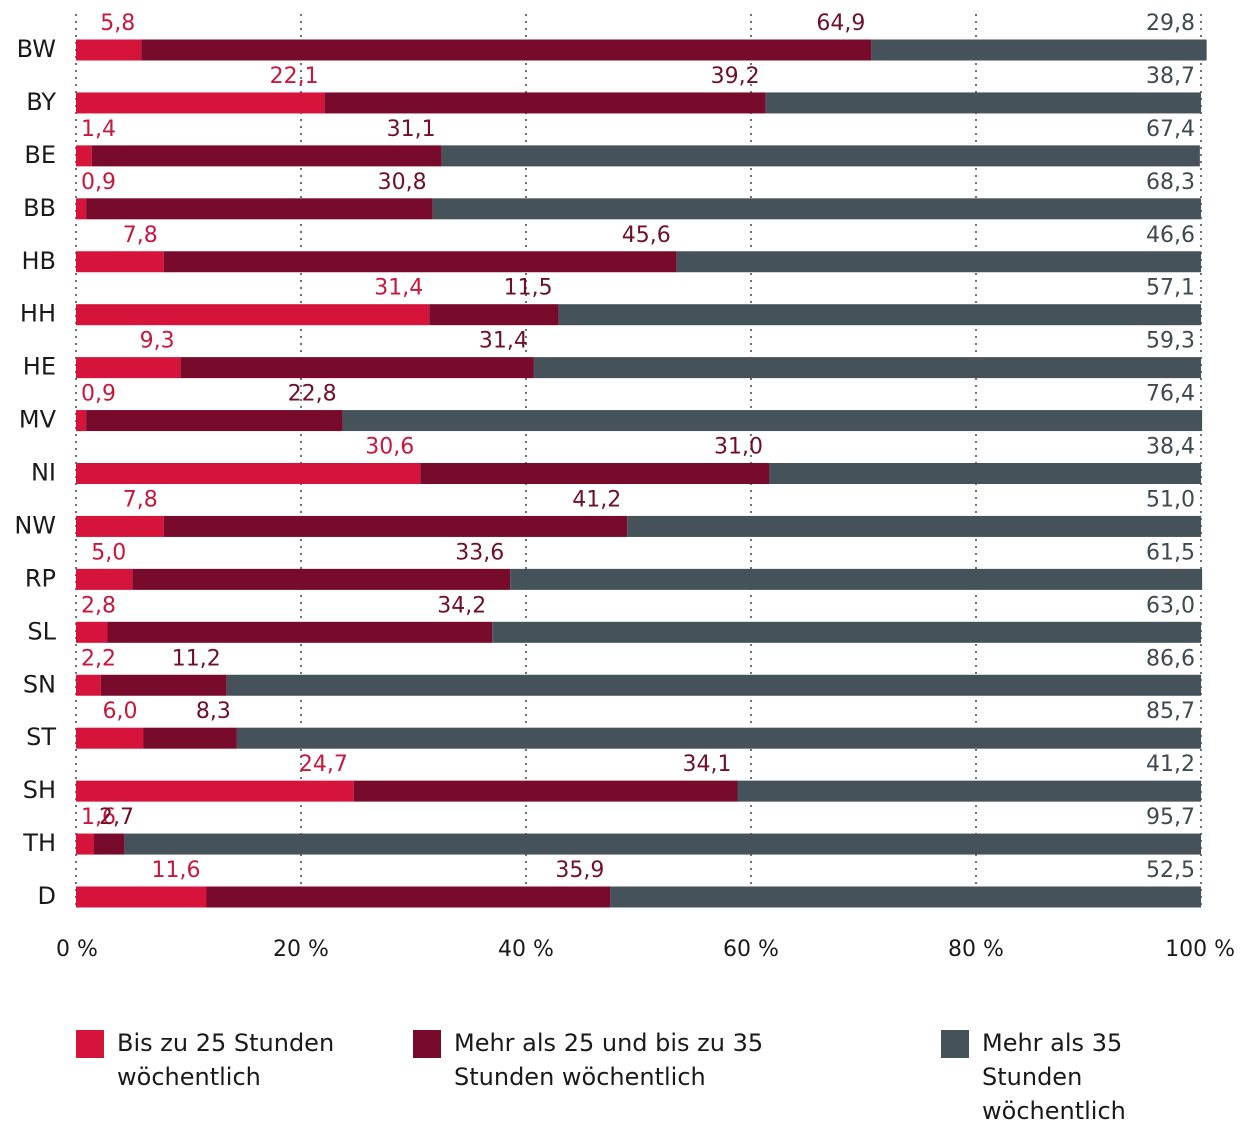 The image size is (1248, 1128). What do you see at coordinates (1170, 658) in the screenshot?
I see `value-label: 86,6` at bounding box center [1170, 658].